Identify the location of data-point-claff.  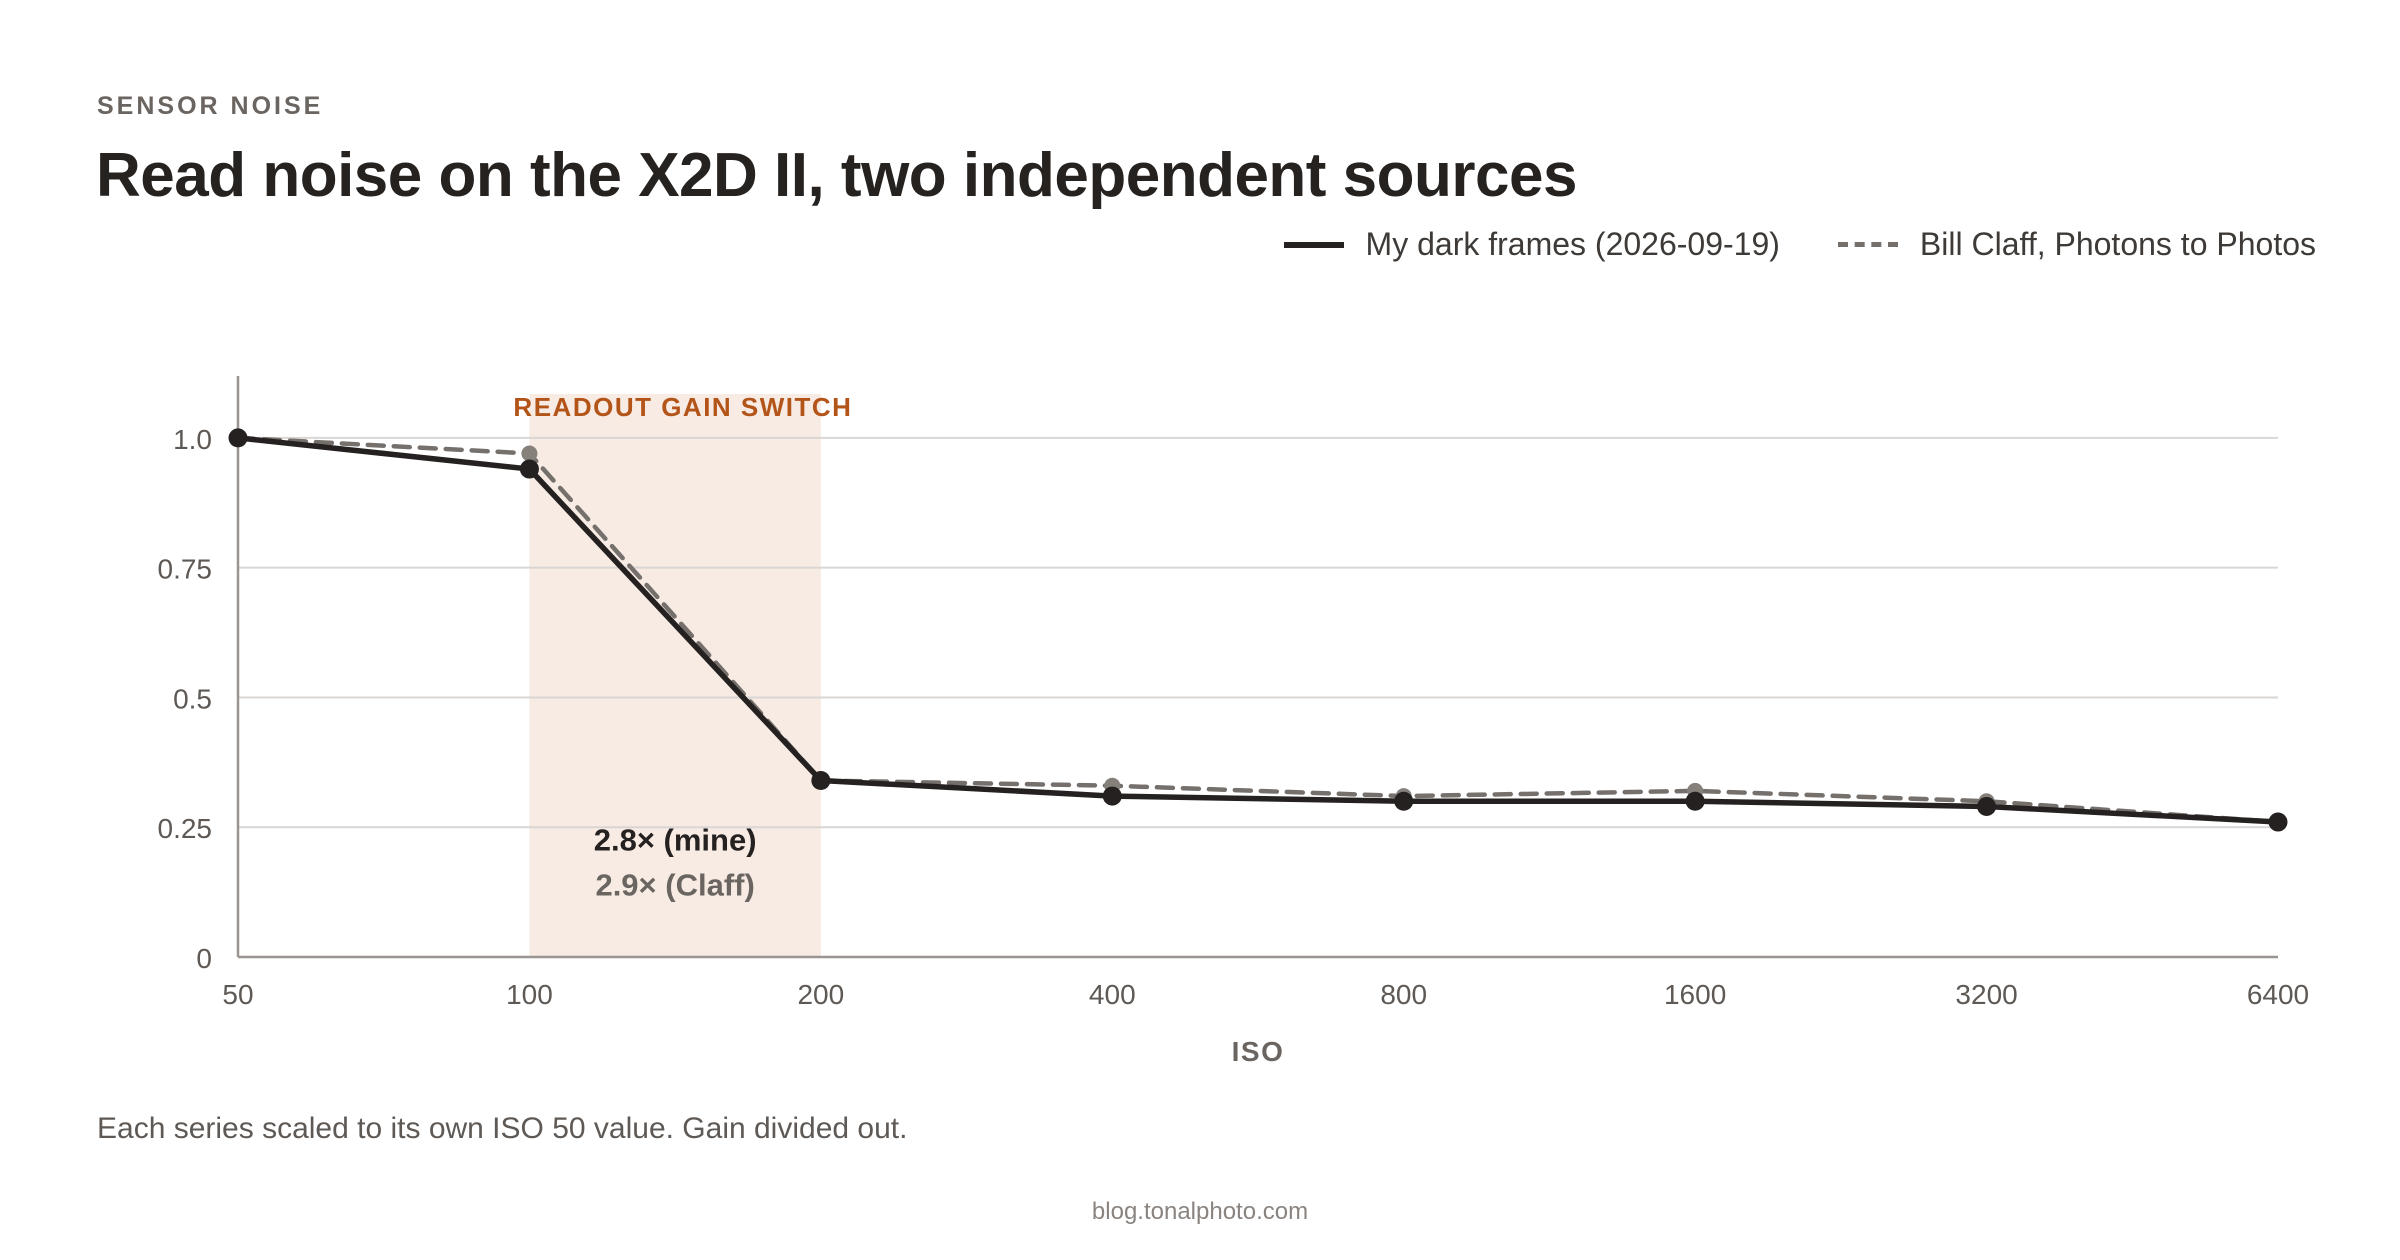
(529, 453).